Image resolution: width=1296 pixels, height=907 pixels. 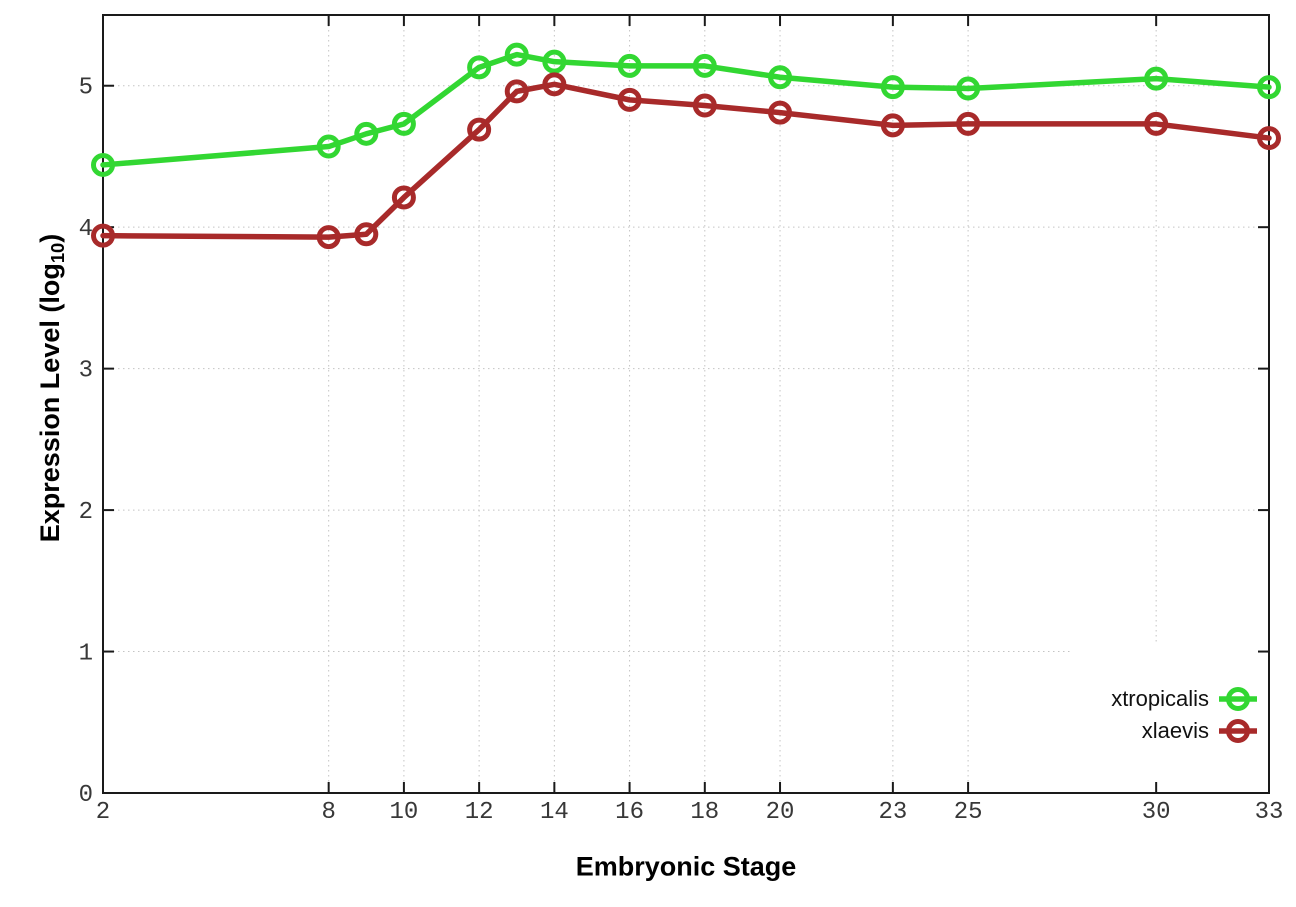 What do you see at coordinates (86, 88) in the screenshot?
I see `y-tick-label: 5` at bounding box center [86, 88].